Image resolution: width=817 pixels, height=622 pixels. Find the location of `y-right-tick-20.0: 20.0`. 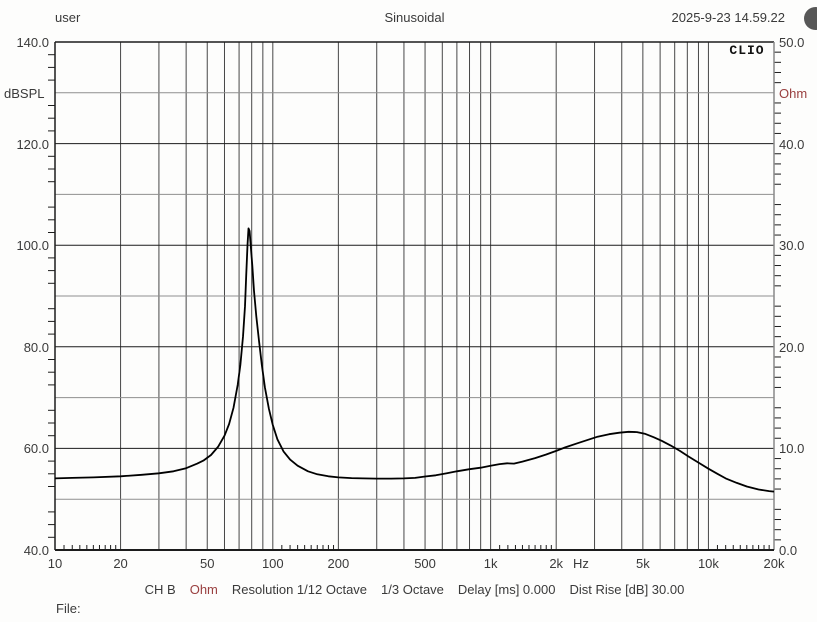

y-right-tick-20.0: 20.0 is located at coordinates (792, 347).